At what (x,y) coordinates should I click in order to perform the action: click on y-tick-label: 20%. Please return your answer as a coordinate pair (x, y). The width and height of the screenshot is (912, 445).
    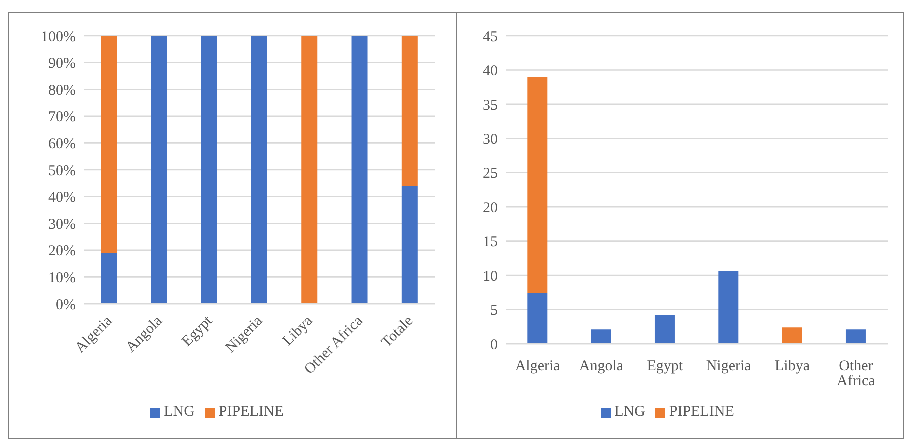
    Looking at the image, I should click on (62, 252).